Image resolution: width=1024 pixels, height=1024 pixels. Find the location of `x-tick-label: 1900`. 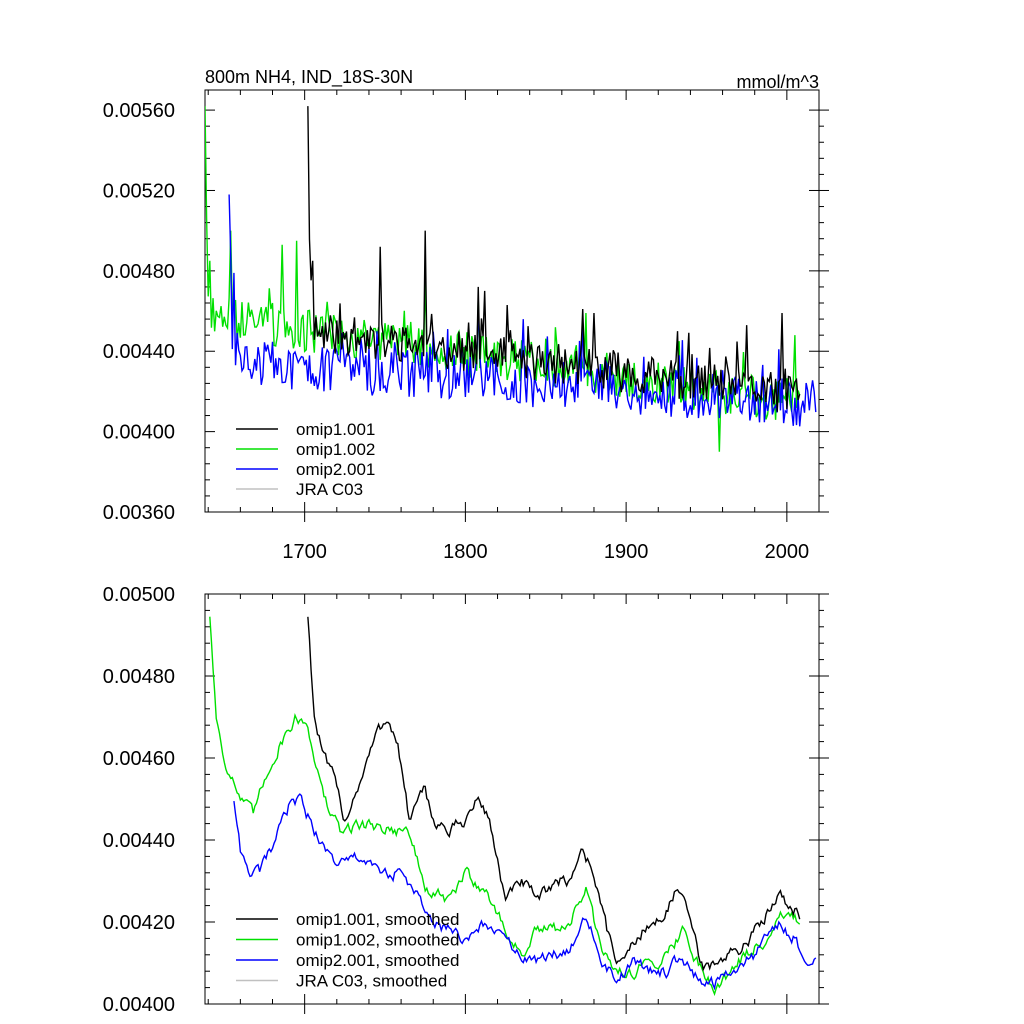

x-tick-label: 1900 is located at coordinates (626, 552).